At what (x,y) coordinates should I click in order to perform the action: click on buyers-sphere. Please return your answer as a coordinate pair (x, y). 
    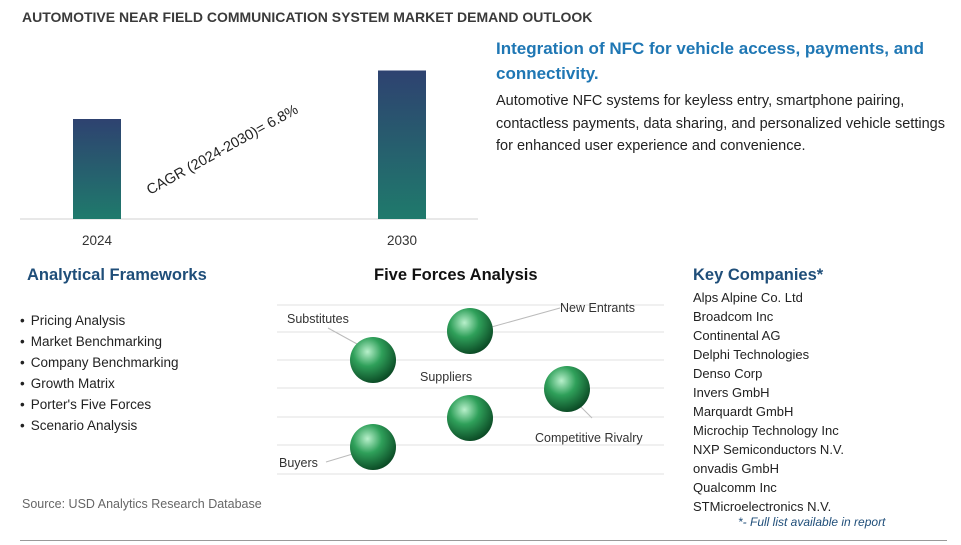
    Looking at the image, I should click on (373, 447).